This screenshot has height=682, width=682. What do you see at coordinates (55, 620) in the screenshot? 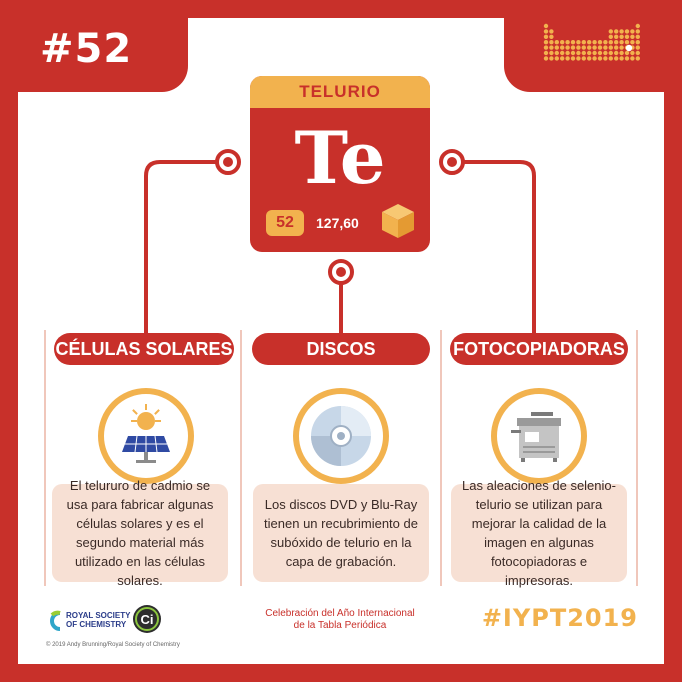
I see `rsc-logo-icon` at bounding box center [55, 620].